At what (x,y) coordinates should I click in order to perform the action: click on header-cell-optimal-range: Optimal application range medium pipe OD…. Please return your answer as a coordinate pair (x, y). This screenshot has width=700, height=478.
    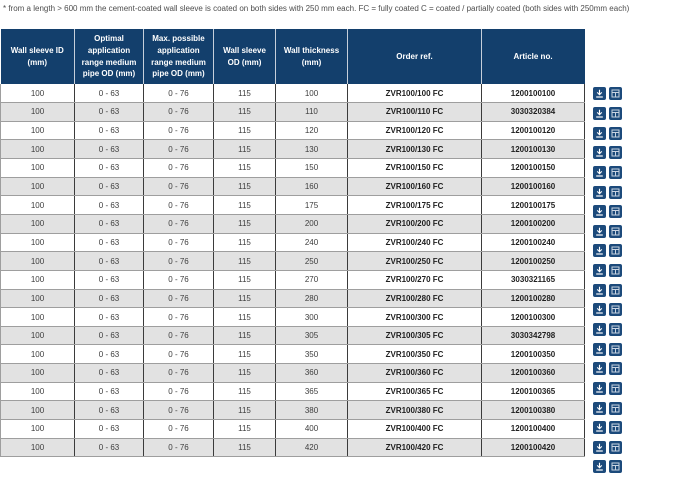
    Looking at the image, I should click on (109, 56).